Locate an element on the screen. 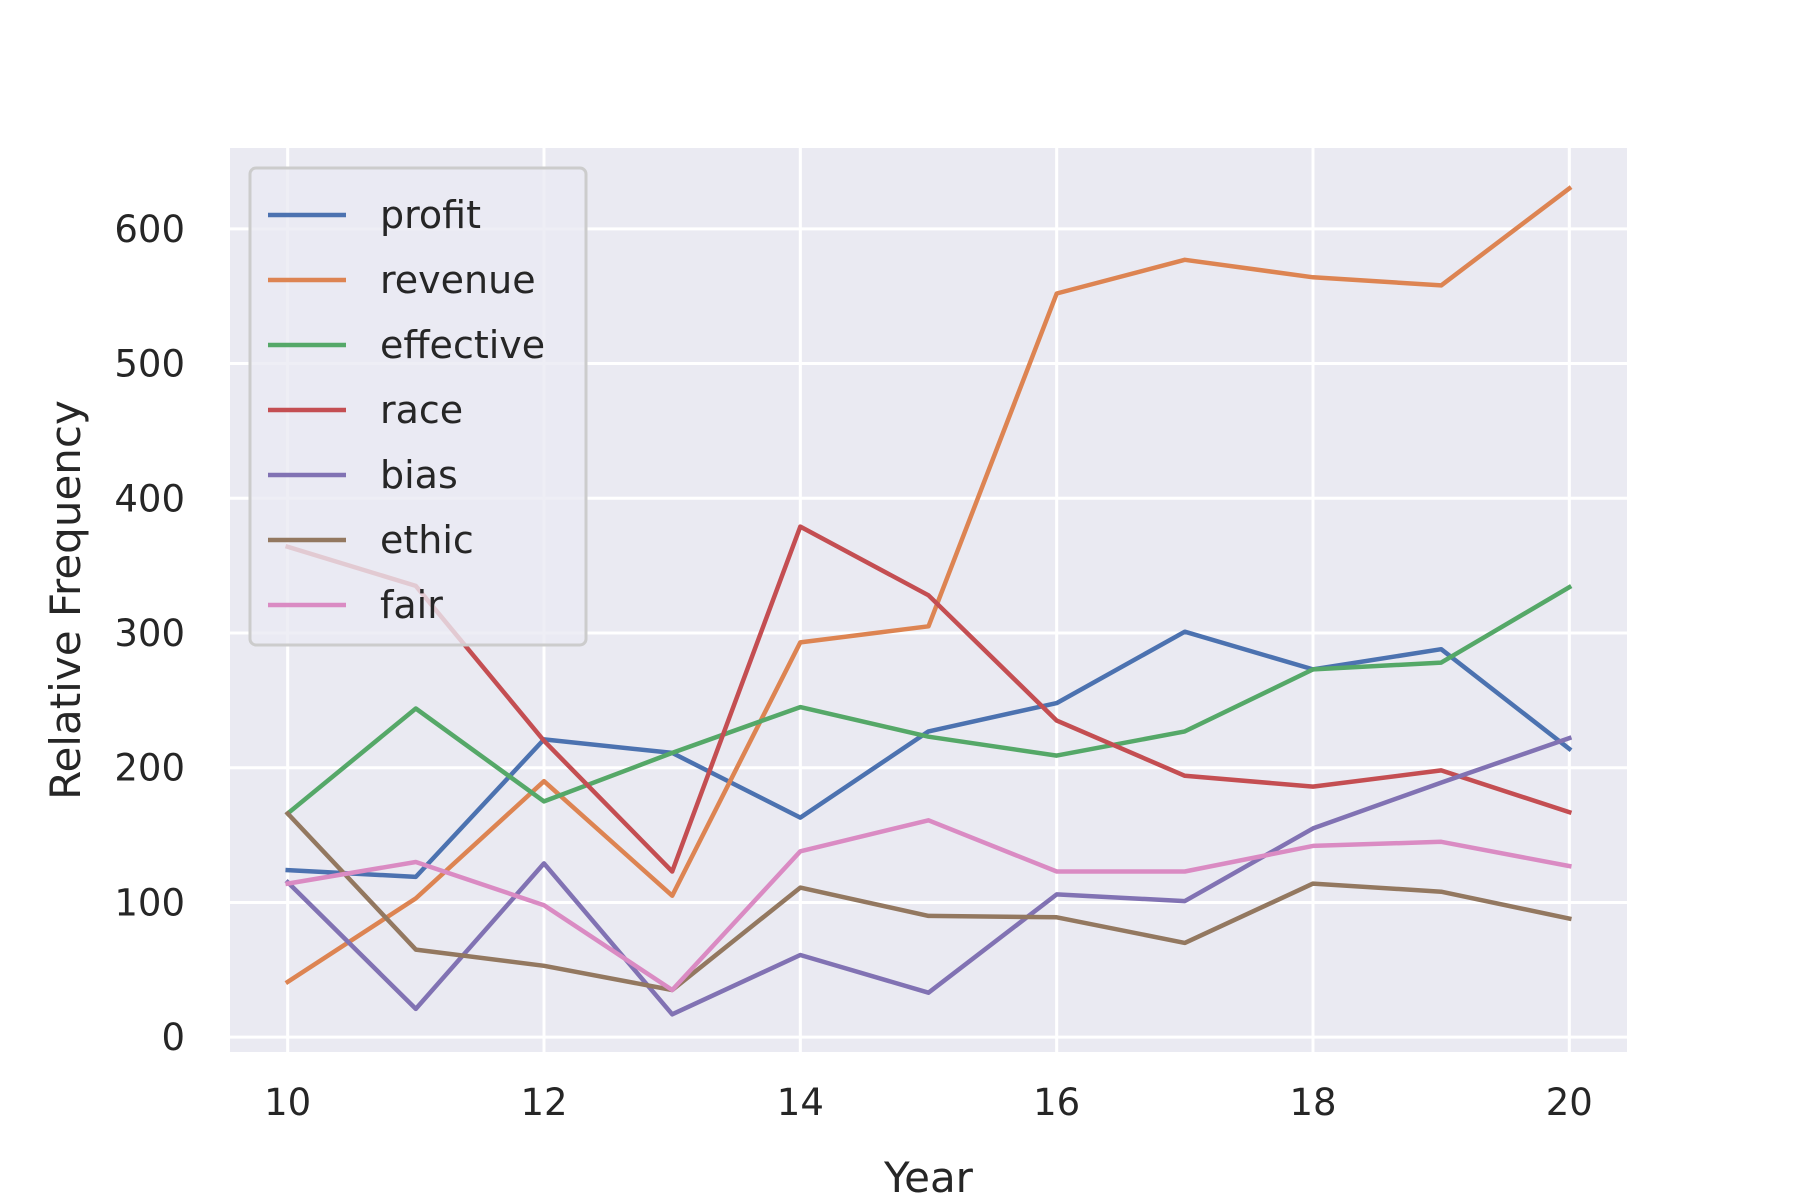  legend-label-effective: effective is located at coordinates (462, 345).